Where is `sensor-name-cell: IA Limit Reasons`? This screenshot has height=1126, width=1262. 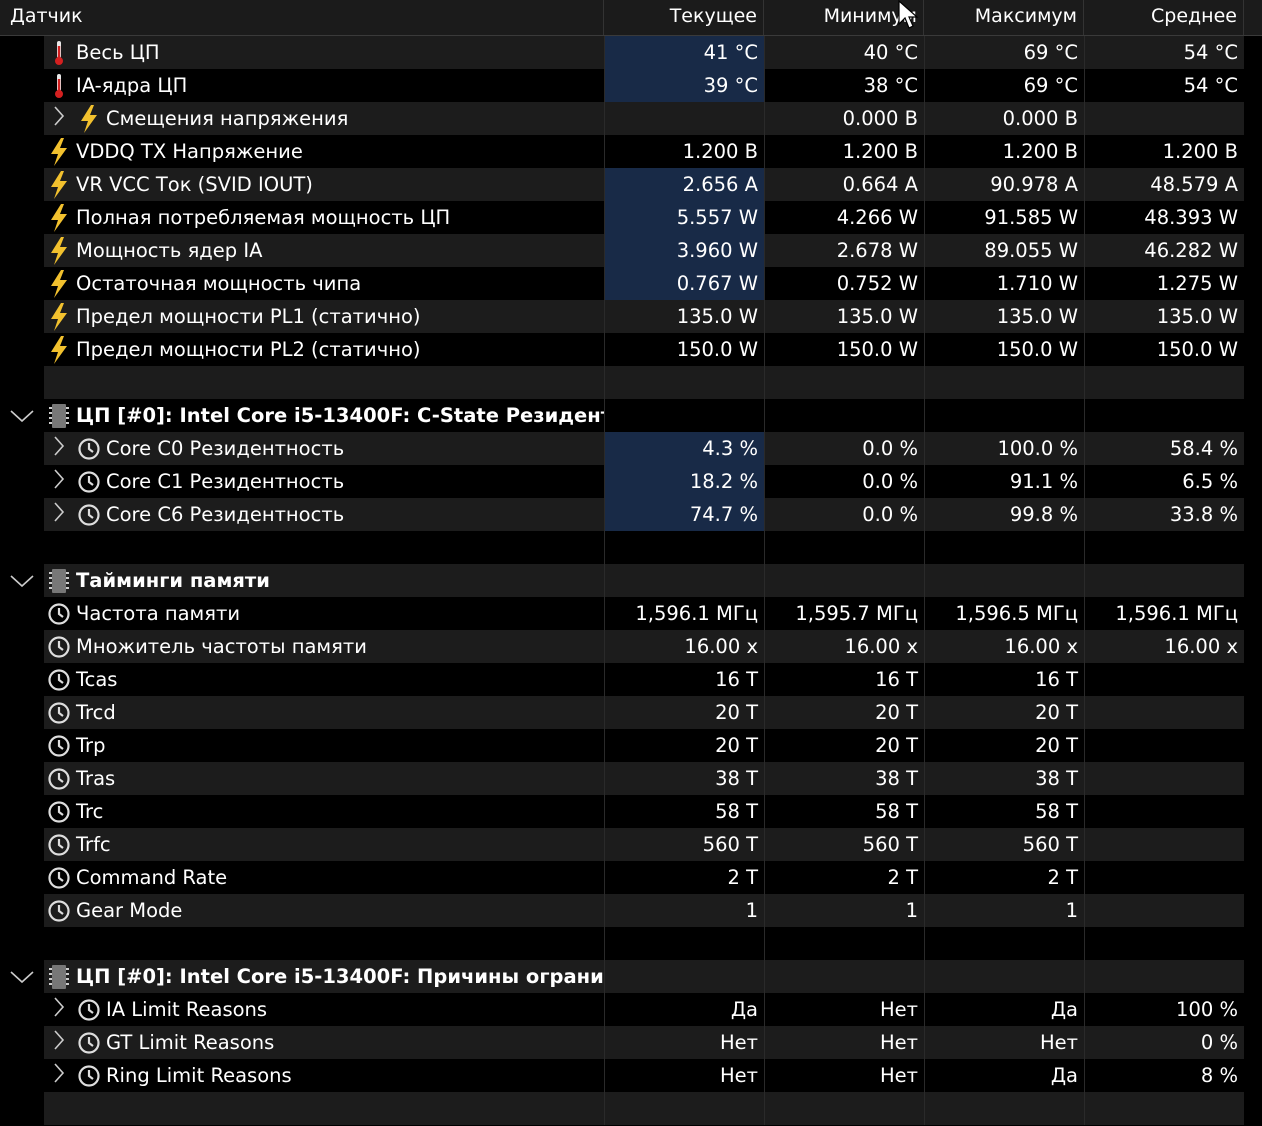 sensor-name-cell: IA Limit Reasons is located at coordinates (302, 1009).